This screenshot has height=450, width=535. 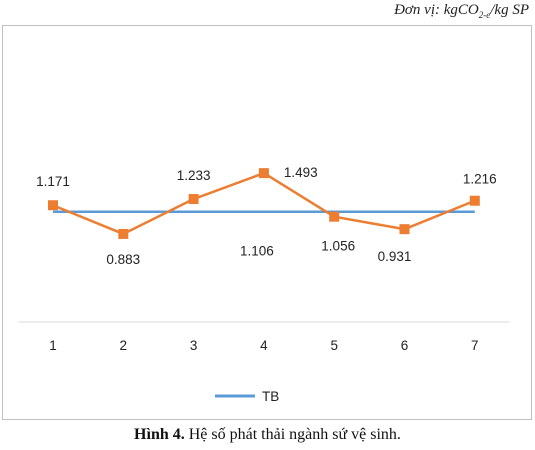 What do you see at coordinates (247, 396) in the screenshot?
I see `legend: TB` at bounding box center [247, 396].